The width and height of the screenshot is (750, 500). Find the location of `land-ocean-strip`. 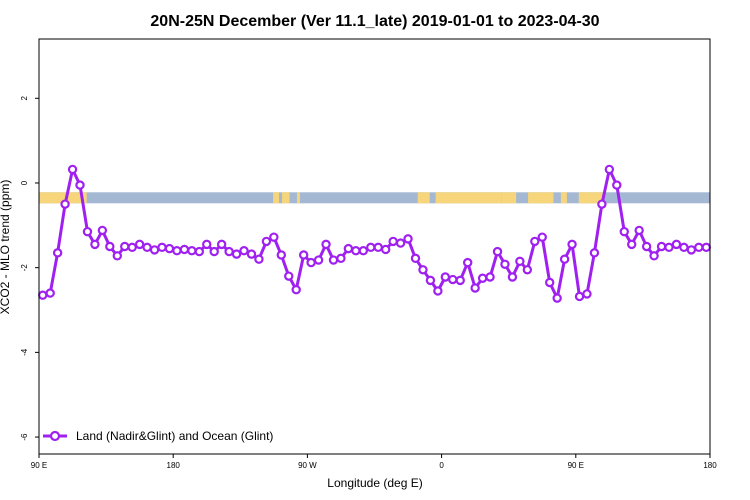

land-ocean-strip is located at coordinates (374, 198).